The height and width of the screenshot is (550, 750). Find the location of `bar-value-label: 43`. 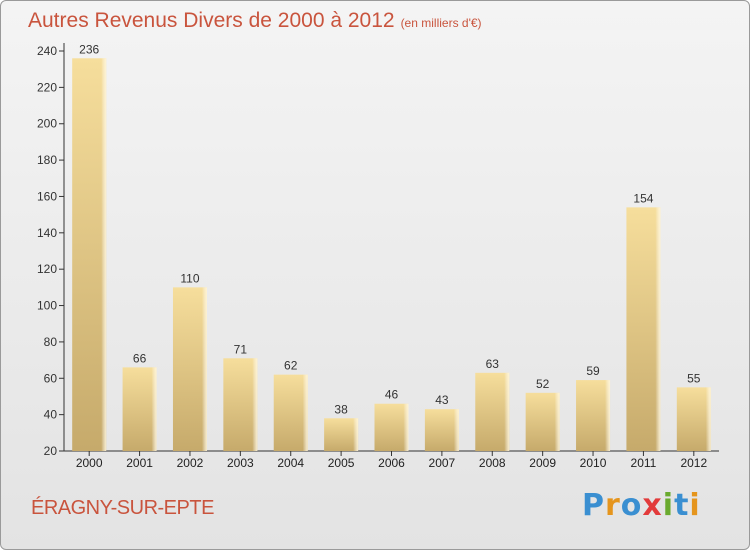

bar-value-label: 43 is located at coordinates (442, 400).